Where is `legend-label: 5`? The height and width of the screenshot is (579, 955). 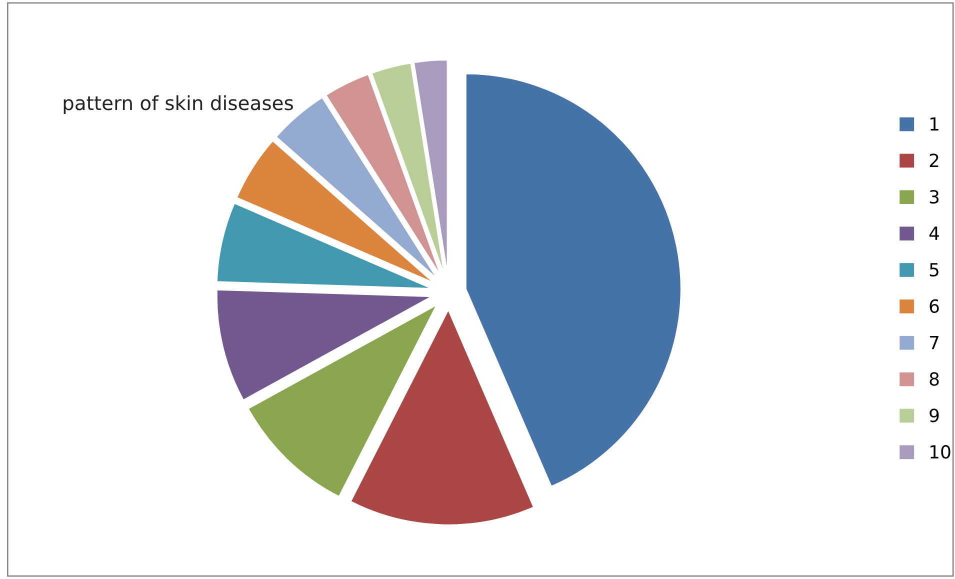
legend-label: 5 is located at coordinates (934, 270).